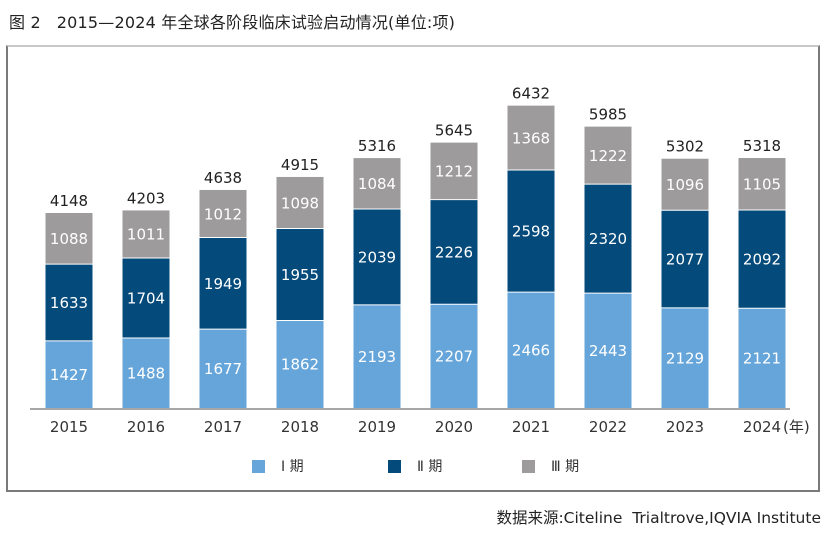  I want to click on data-label-2017-phase-3: 1012, so click(223, 214).